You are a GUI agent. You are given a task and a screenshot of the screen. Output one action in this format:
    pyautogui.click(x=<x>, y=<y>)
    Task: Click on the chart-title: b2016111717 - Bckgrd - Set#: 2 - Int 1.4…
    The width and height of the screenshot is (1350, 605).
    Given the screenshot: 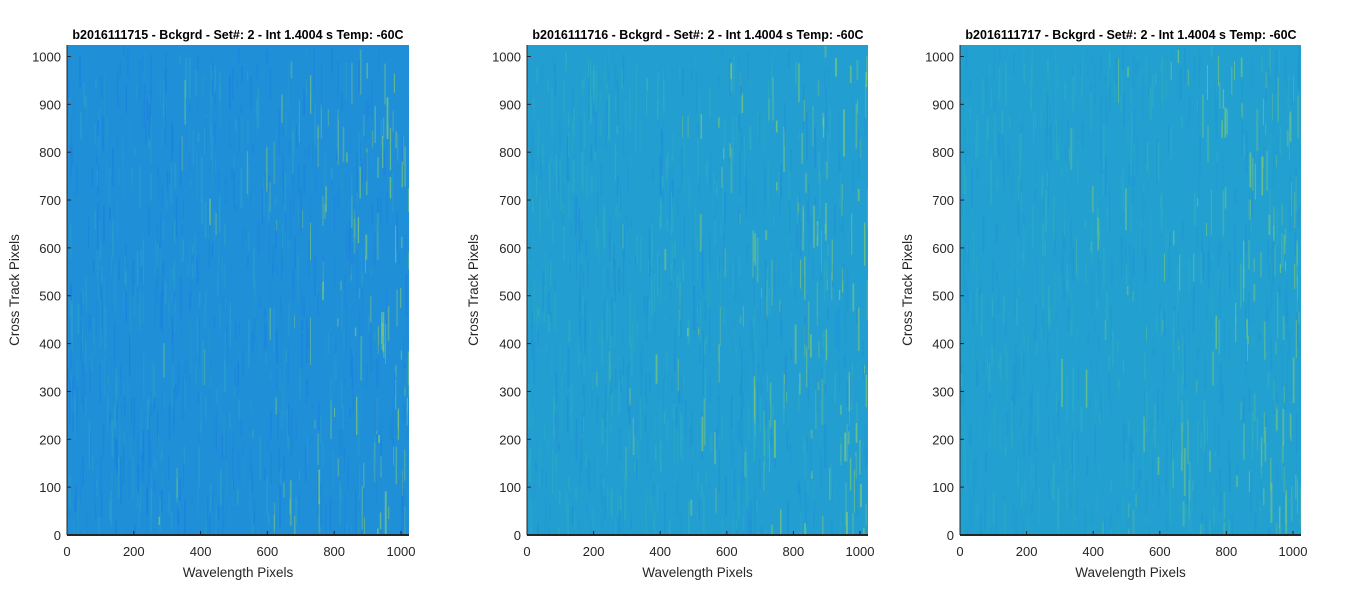 What is the action you would take?
    pyautogui.click(x=1130, y=35)
    